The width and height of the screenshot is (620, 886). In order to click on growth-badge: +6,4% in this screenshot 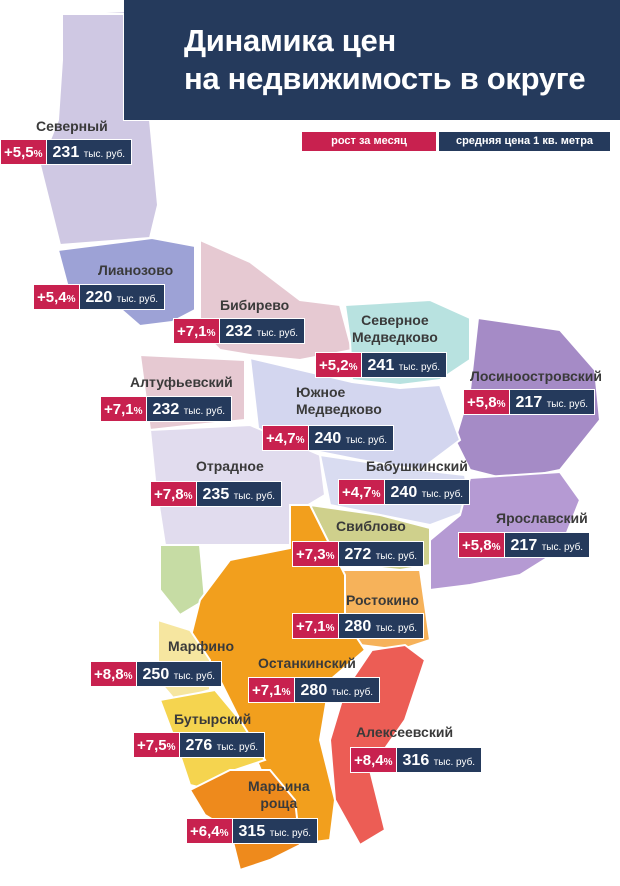, I will do `click(209, 831)`.